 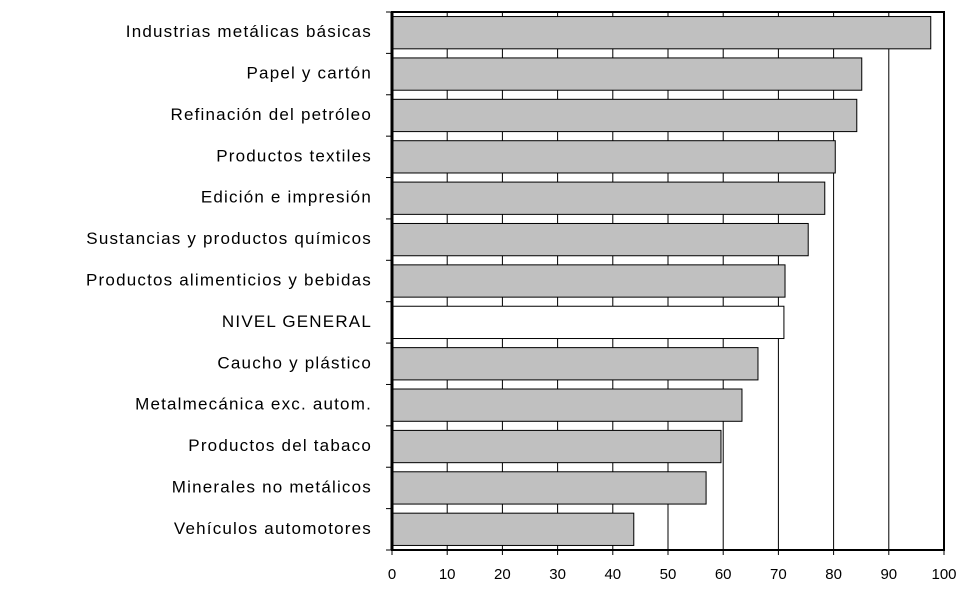 What do you see at coordinates (668, 574) in the screenshot?
I see `x-tick-label: 50` at bounding box center [668, 574].